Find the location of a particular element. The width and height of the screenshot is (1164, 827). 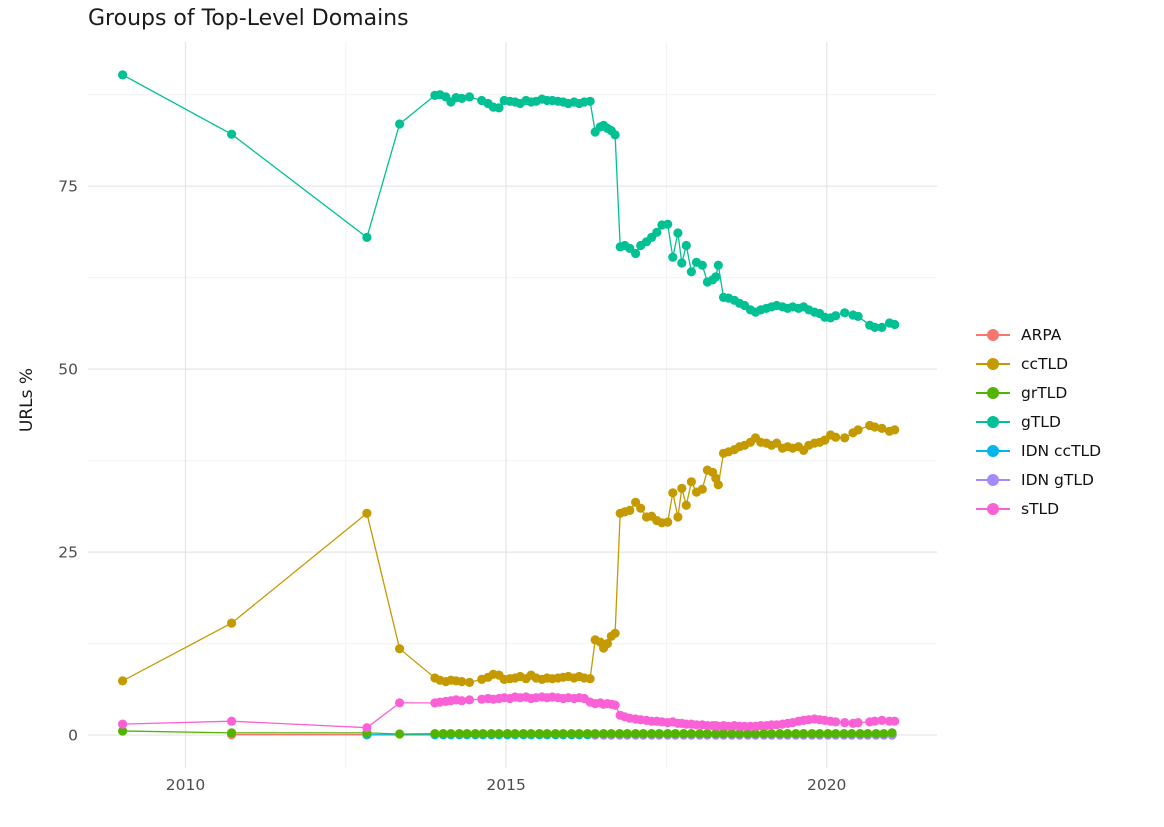

chart-title: Groups of Top-Level Domains is located at coordinates (248, 18).